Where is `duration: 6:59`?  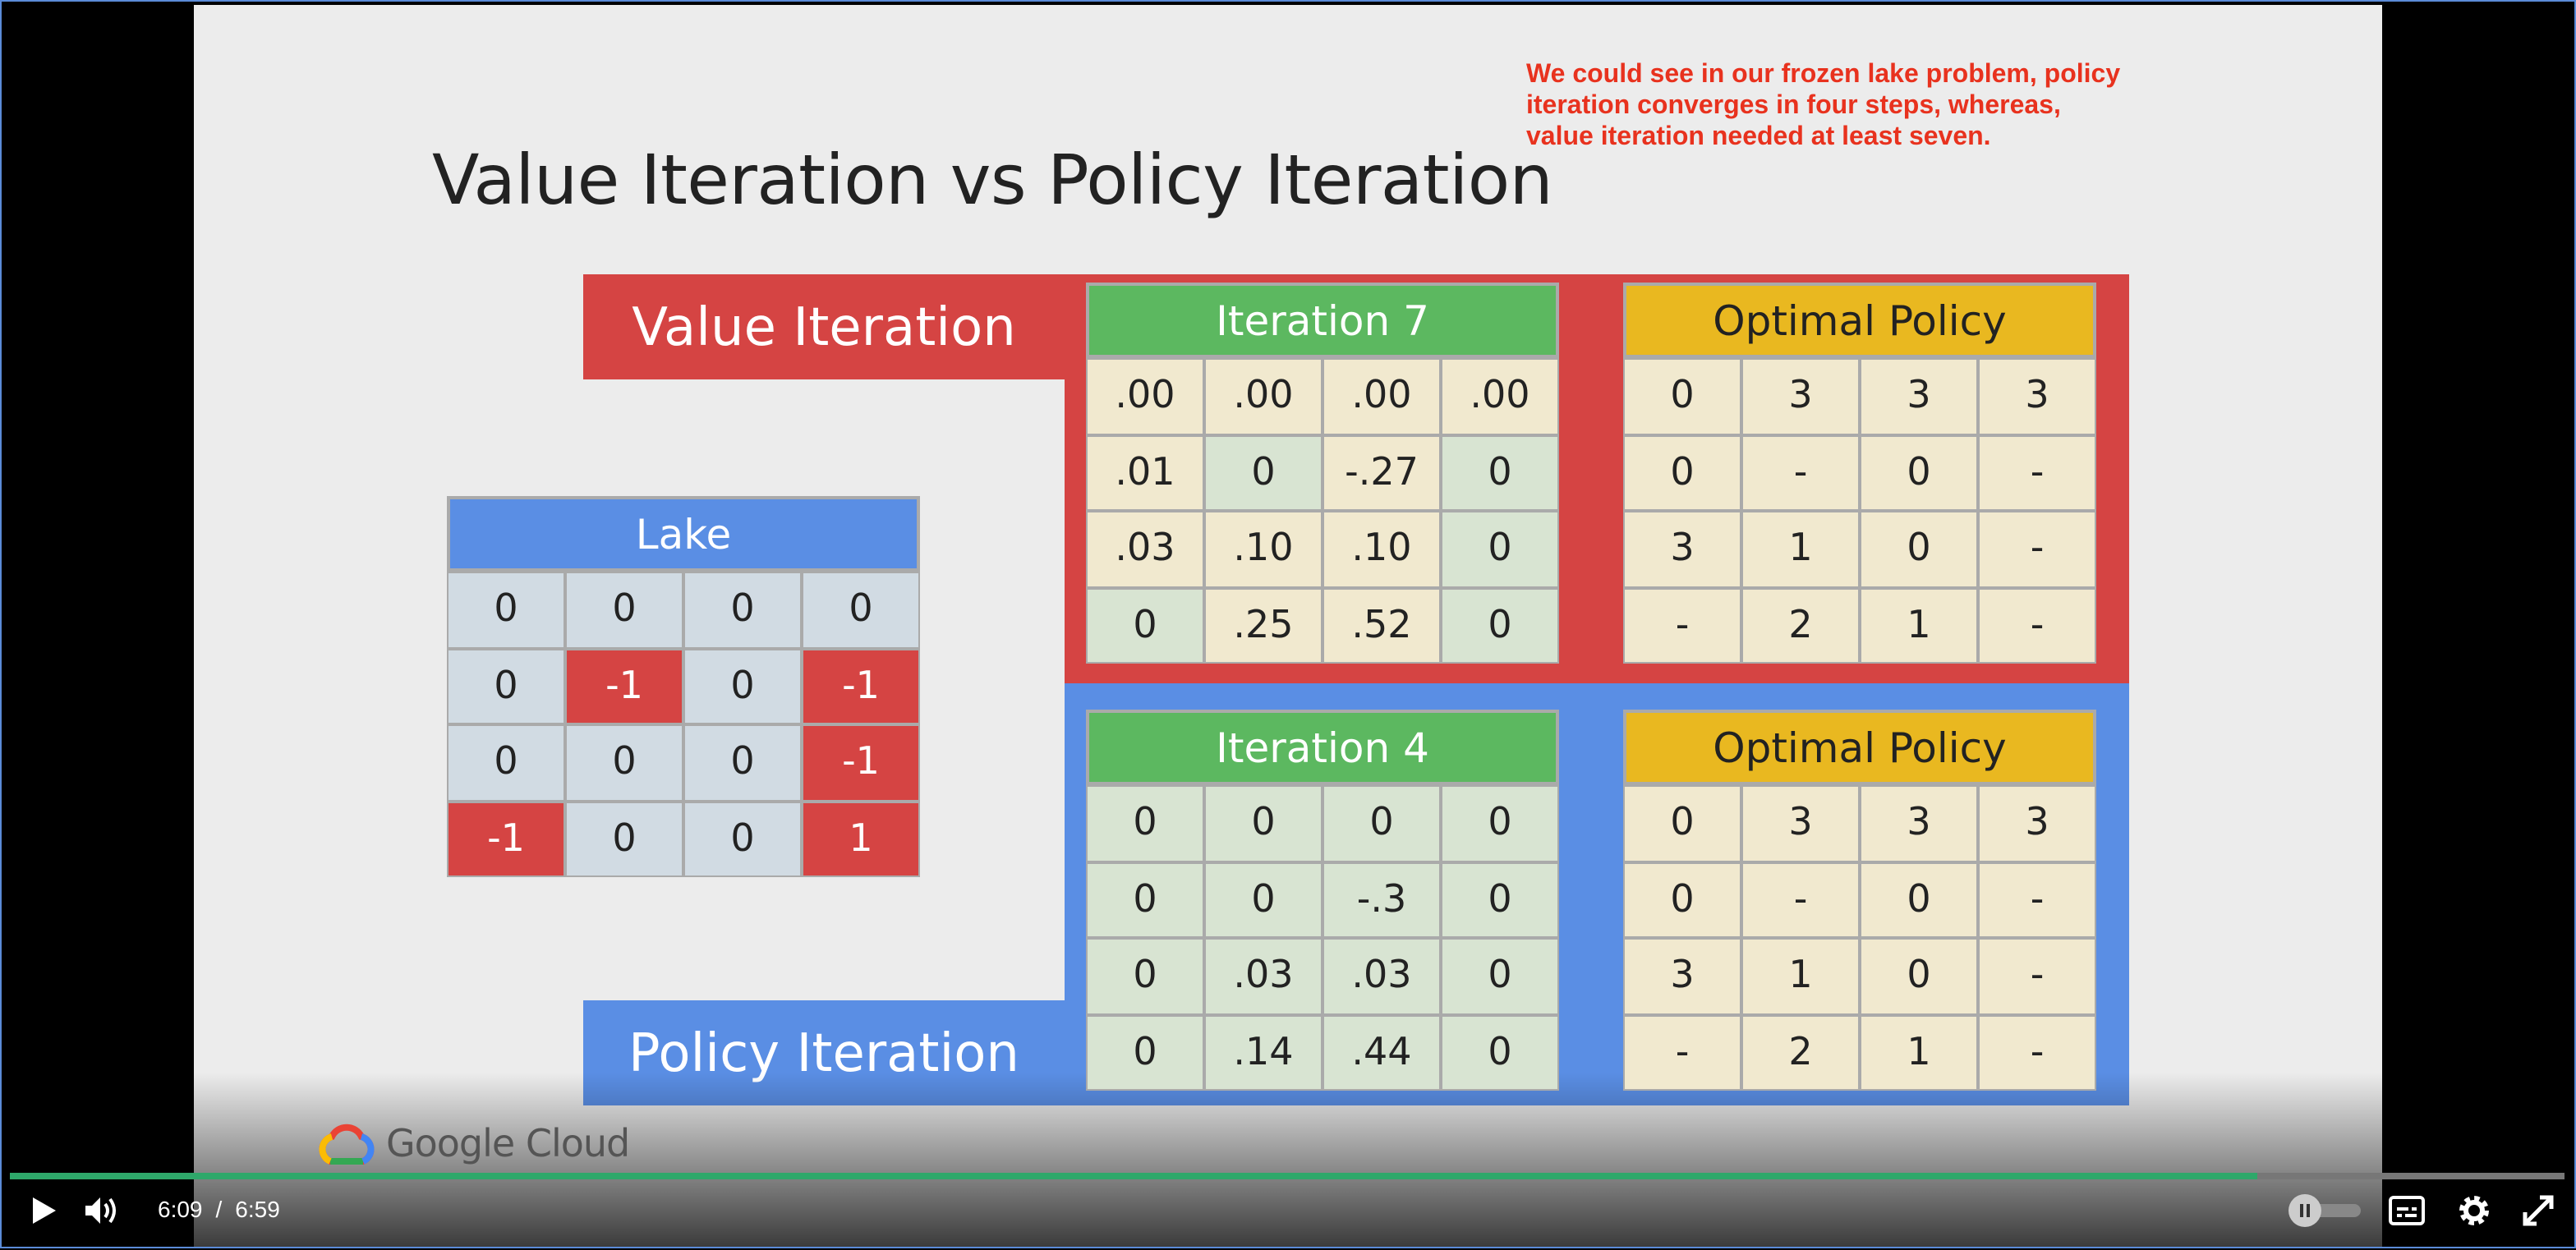
duration: 6:59 is located at coordinates (257, 1209).